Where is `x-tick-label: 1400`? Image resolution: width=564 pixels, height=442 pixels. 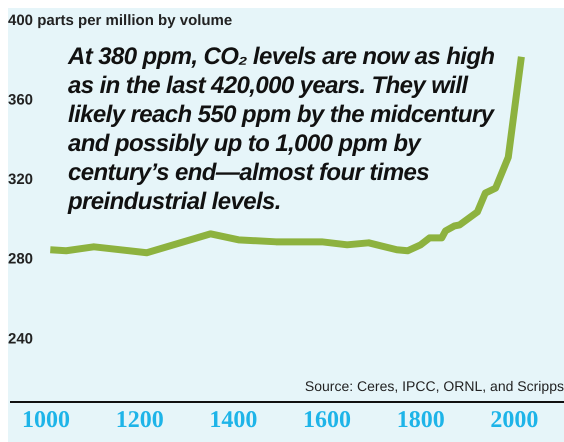
x-tick-label: 1400 is located at coordinates (233, 420).